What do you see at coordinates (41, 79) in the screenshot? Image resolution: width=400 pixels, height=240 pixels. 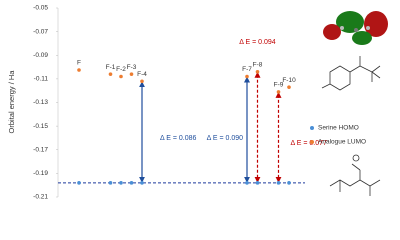 I see `y-tick-label: -0.11` at bounding box center [41, 79].